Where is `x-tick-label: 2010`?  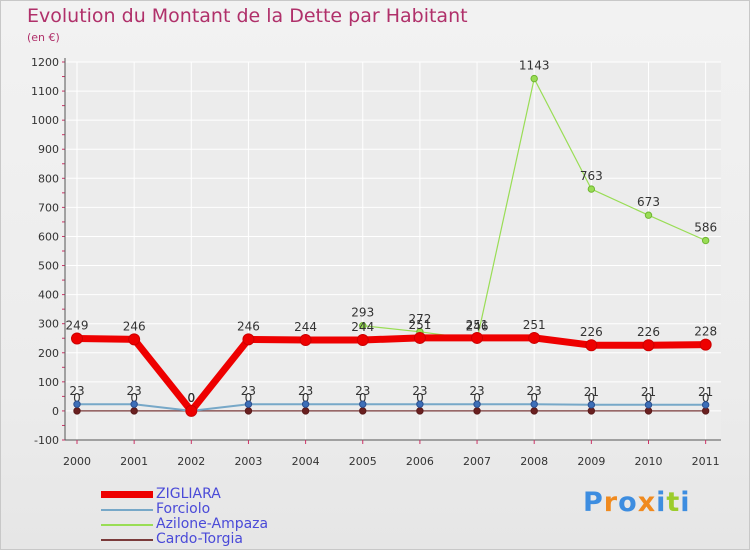 x-tick-label: 2010 is located at coordinates (649, 461).